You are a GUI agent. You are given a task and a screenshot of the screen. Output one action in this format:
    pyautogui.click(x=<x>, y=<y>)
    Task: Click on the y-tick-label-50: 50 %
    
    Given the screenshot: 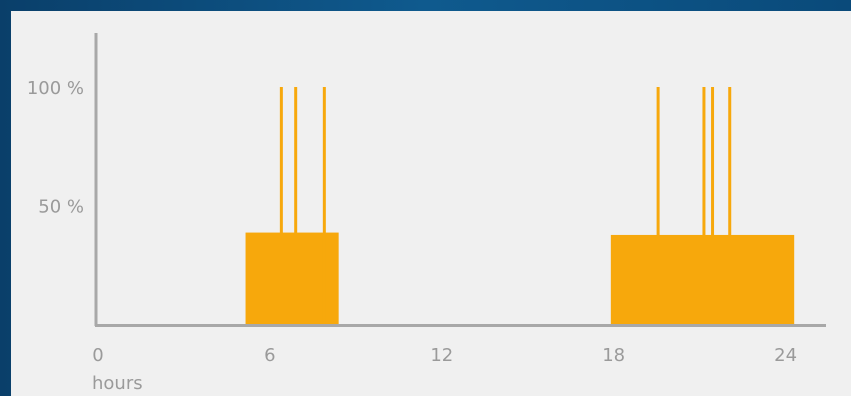 What is the action you would take?
    pyautogui.click(x=61, y=207)
    